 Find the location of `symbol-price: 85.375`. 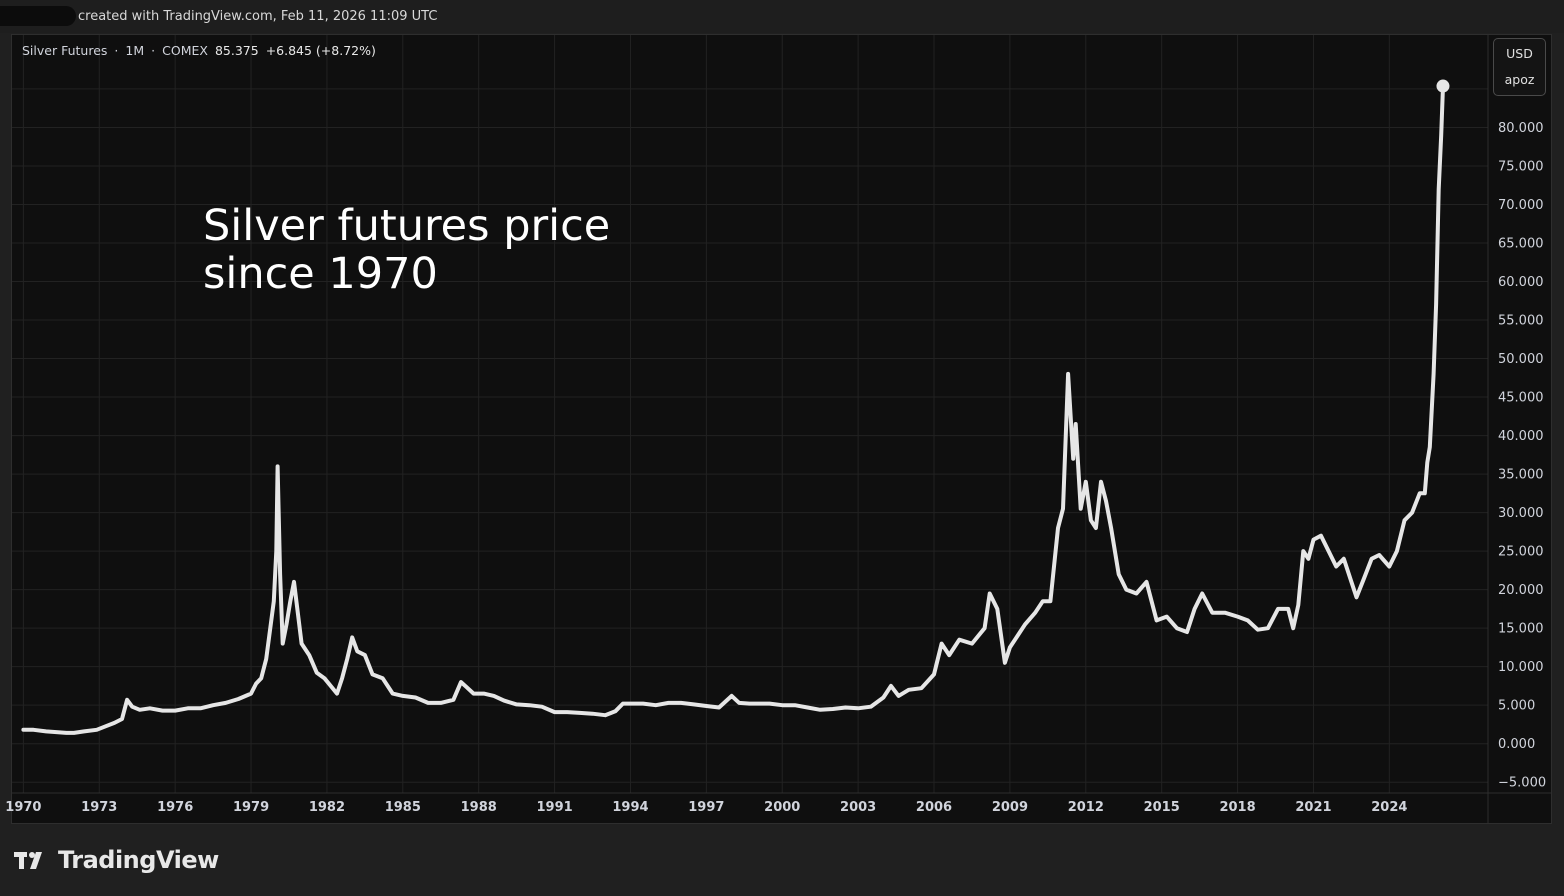

symbol-price: 85.375 is located at coordinates (236, 50).